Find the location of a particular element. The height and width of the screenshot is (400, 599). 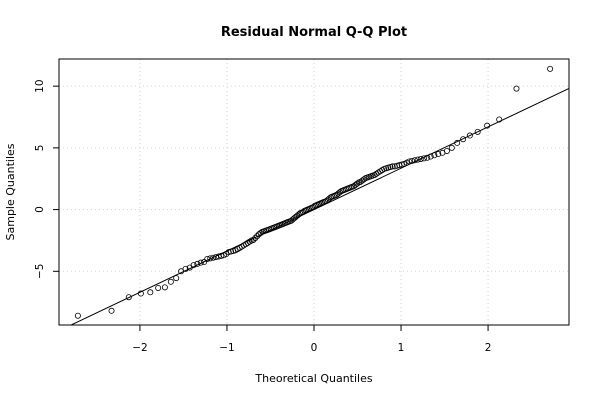

x-axis-label: Theoretical Quantiles is located at coordinates (313, 378).